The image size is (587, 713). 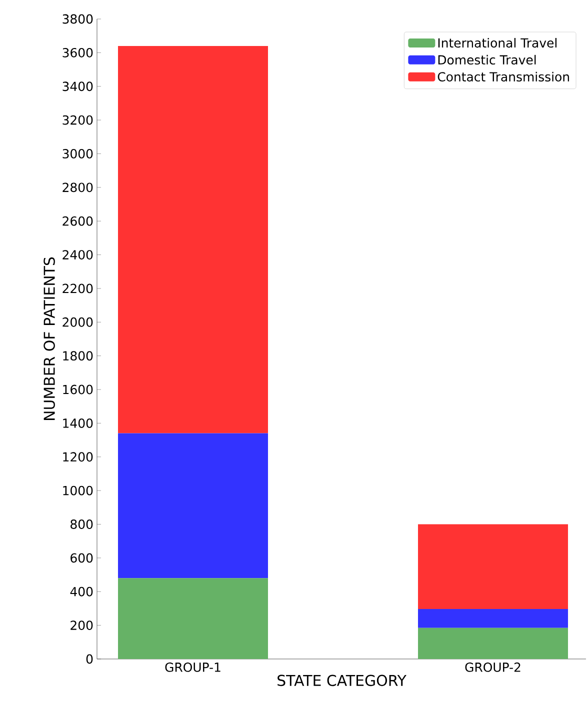 What do you see at coordinates (492, 667) in the screenshot?
I see `x-tick-label: GROUP-2` at bounding box center [492, 667].